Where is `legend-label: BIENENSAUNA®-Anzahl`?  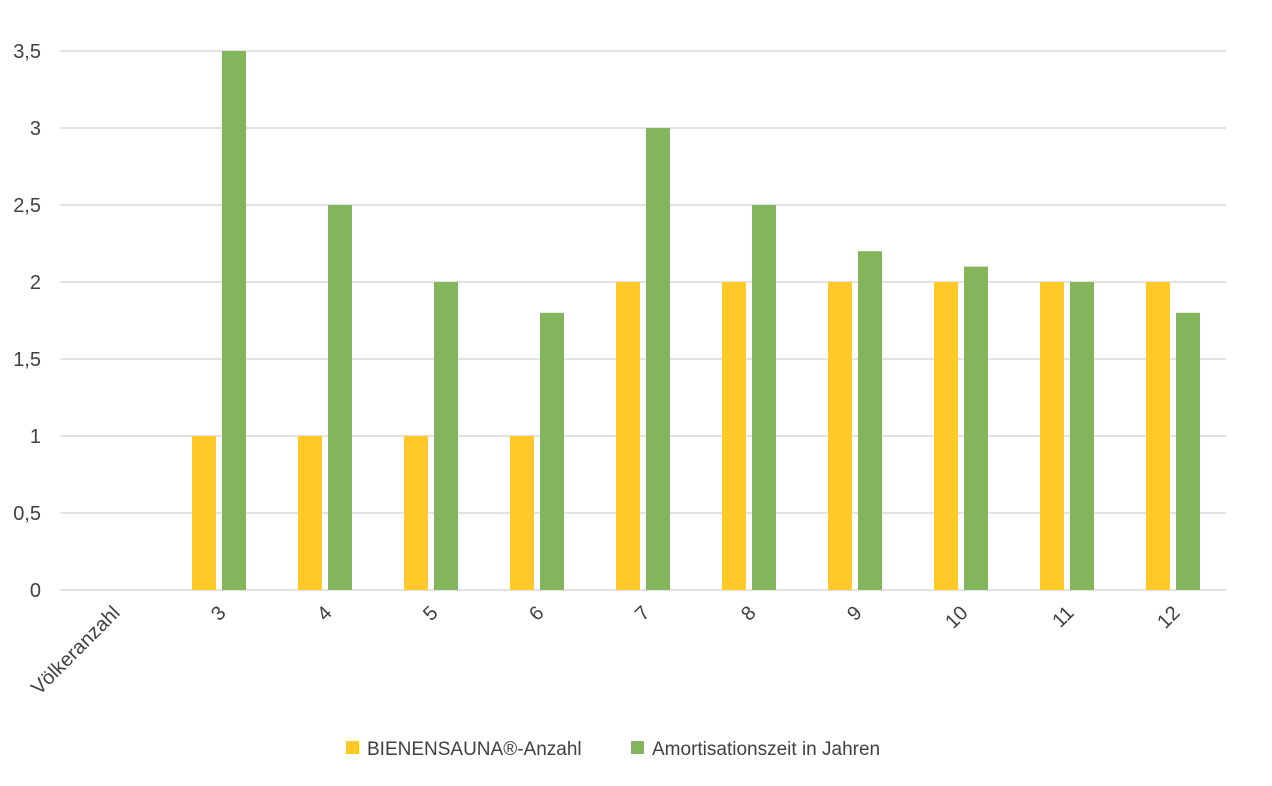
legend-label: BIENENSAUNA®-Anzahl is located at coordinates (474, 749).